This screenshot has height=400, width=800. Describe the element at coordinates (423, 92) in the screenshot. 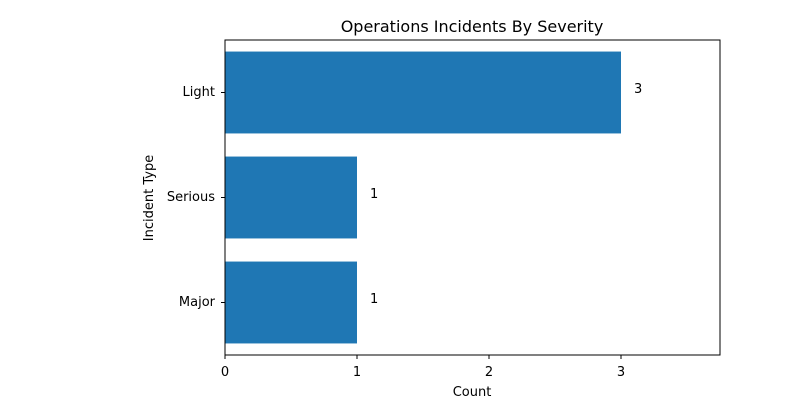

I see `bar-light` at that location.